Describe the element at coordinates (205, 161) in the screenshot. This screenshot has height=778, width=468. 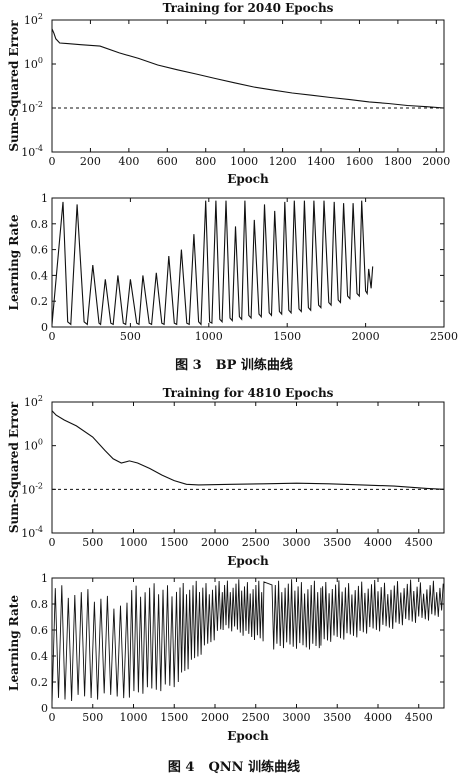
I see `x-tick-label: 800` at that location.